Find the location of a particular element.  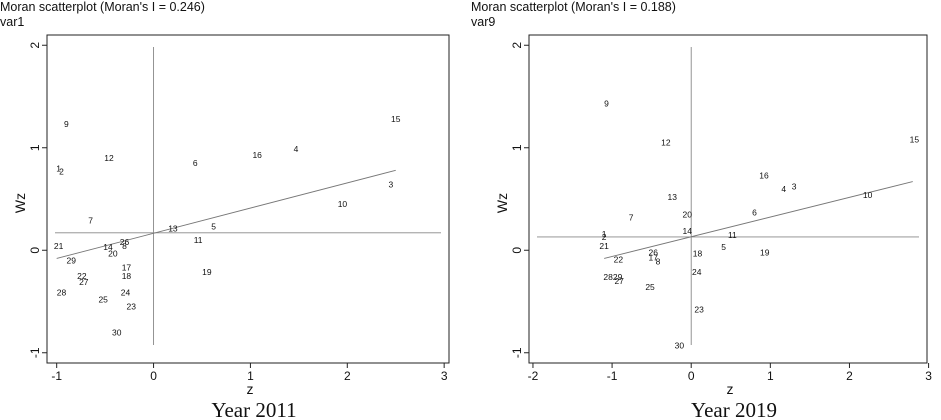

x-tick-label: -2 is located at coordinates (533, 376).